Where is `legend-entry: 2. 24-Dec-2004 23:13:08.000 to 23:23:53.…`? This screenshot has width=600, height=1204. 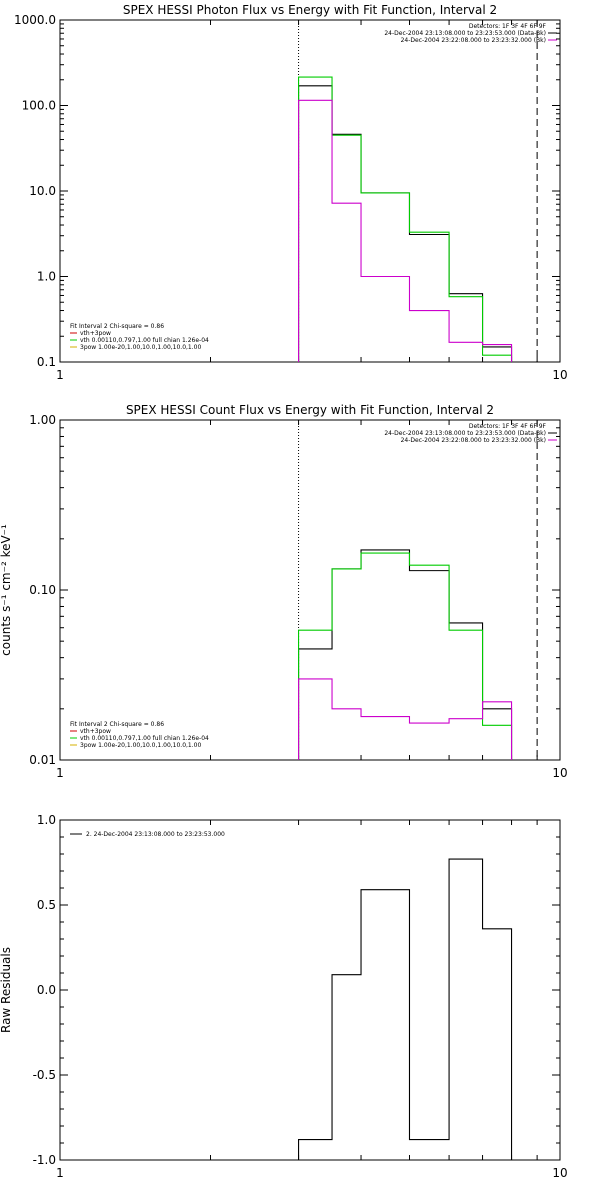 legend-entry: 2. 24-Dec-2004 23:13:08.000 to 23:23:53.… is located at coordinates (155, 834).